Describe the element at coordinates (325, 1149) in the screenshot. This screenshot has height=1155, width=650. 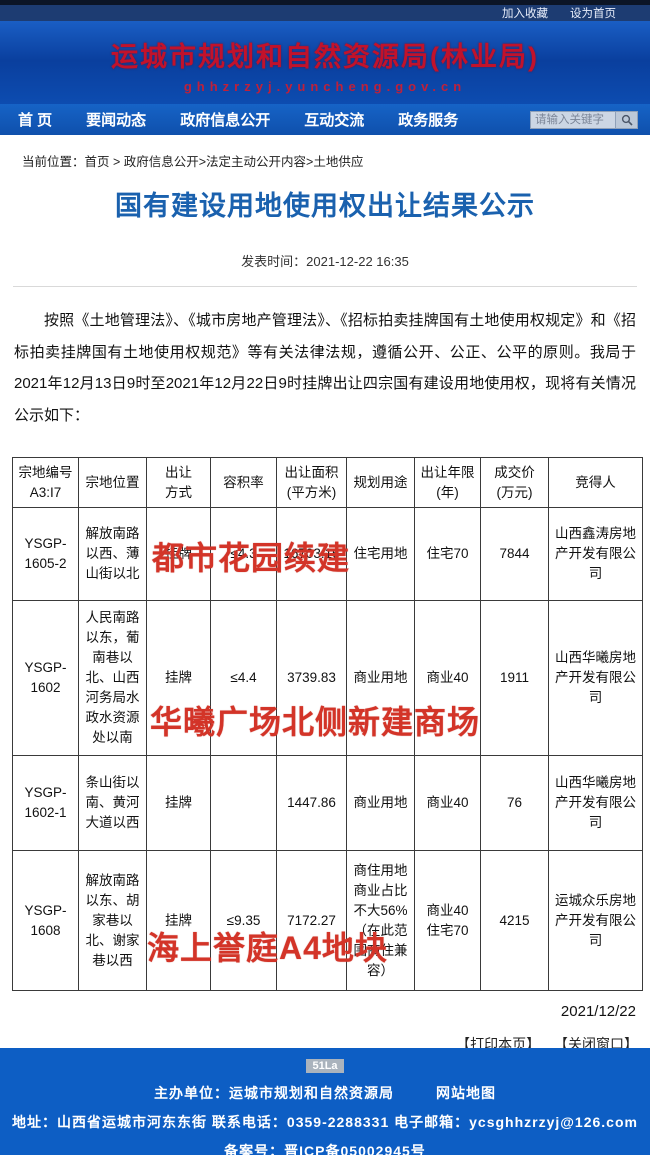
I see `footer-icp-line: 备案号：晋ICP备05002945号` at that location.